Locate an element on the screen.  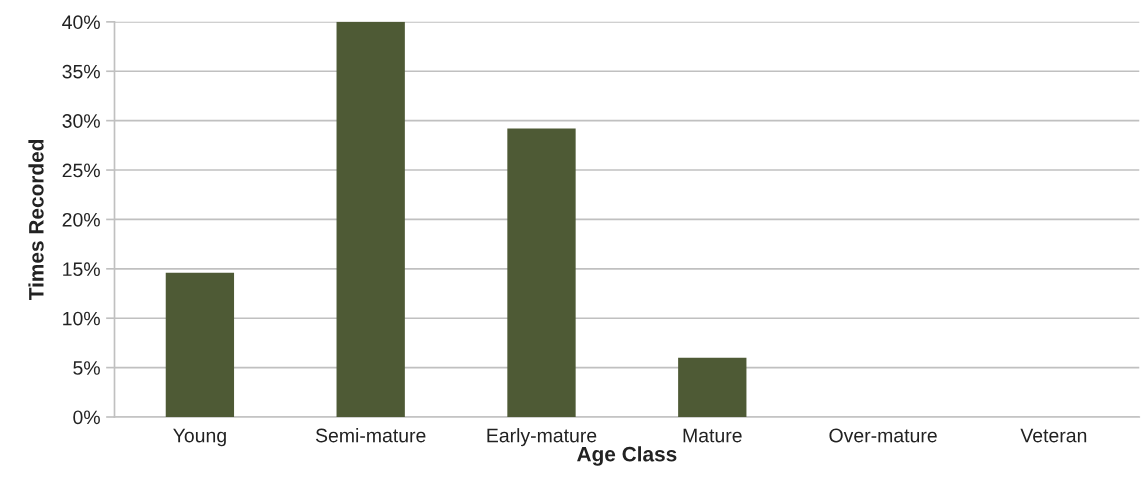
x-tick-label: Over-mature is located at coordinates (883, 435).